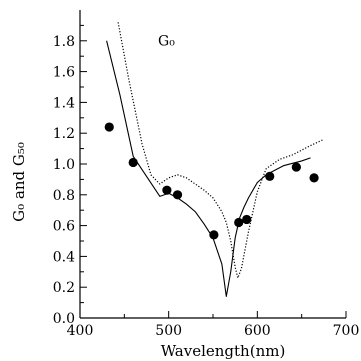 Image resolution: width=361 pixels, height=361 pixels. What do you see at coordinates (70, 175) in the screenshot?
I see `y-axis-ticks: 0.0 0.2 0.4 0.6 0.8 1.0 1.2 1.4 1.6 1.8` at bounding box center [70, 175].